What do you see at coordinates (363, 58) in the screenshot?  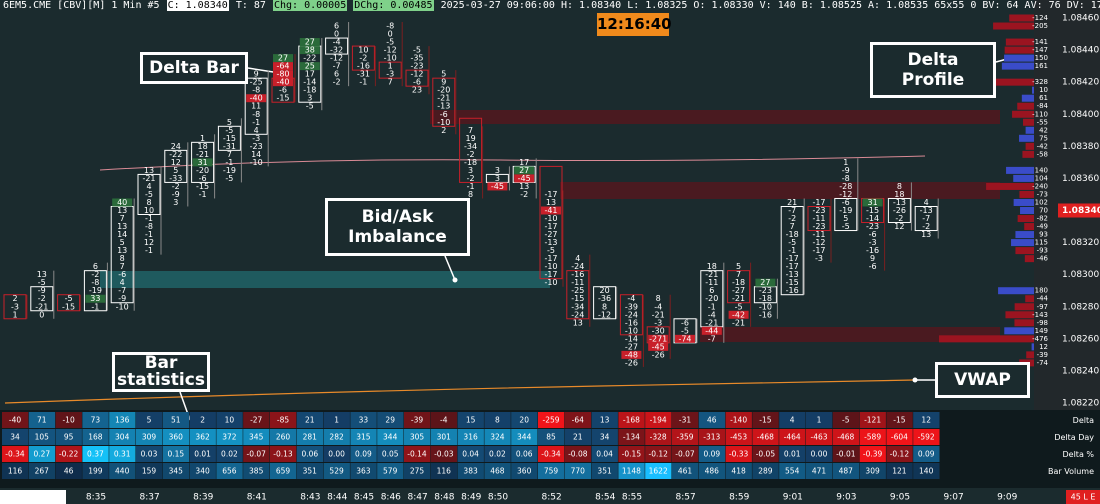 I see `cell-delta: -2` at bounding box center [363, 58].